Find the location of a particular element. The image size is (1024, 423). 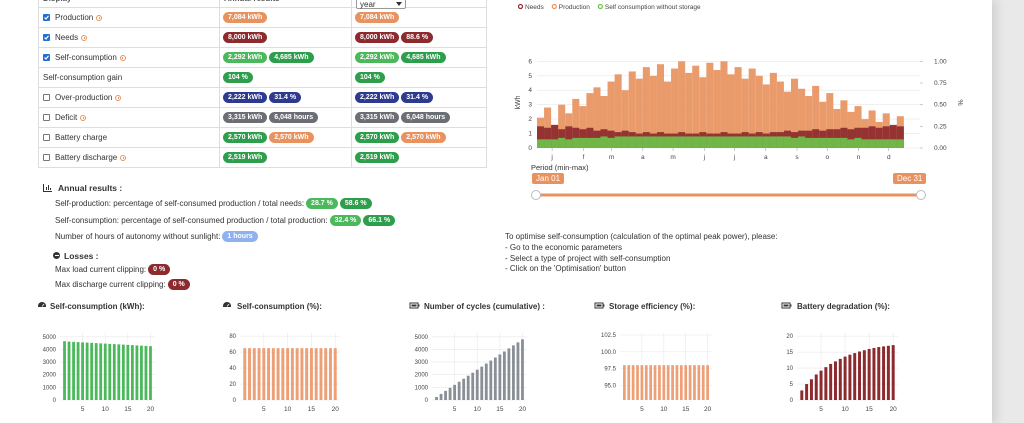

badge: 1 hours is located at coordinates (240, 236).